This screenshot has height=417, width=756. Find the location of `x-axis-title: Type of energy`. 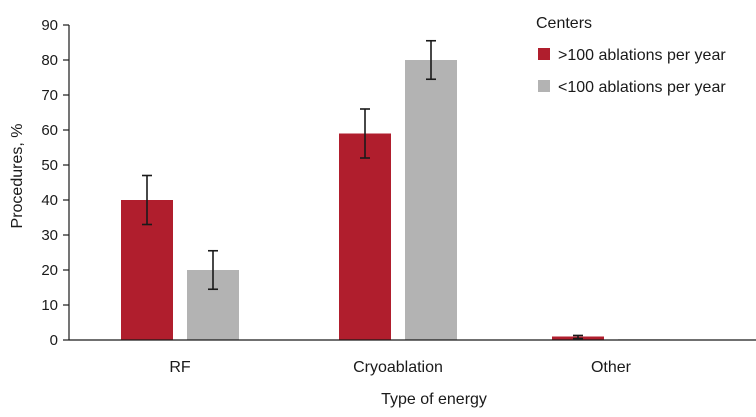

x-axis-title: Type of energy is located at coordinates (434, 399).